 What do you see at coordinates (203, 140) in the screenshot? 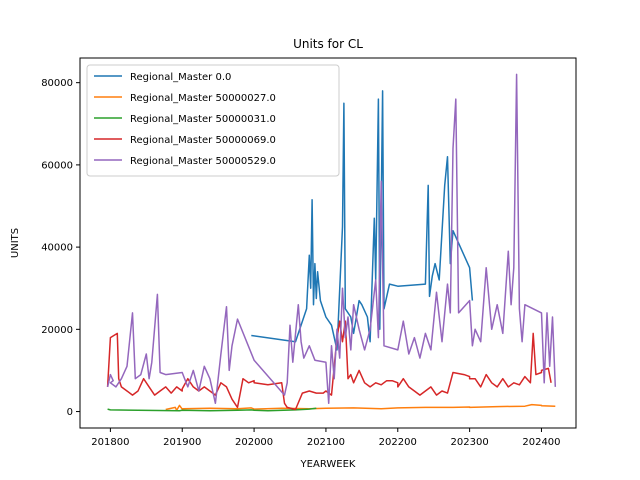
I see `legend-label-3: Regional_Master 50000069.0` at bounding box center [203, 140].